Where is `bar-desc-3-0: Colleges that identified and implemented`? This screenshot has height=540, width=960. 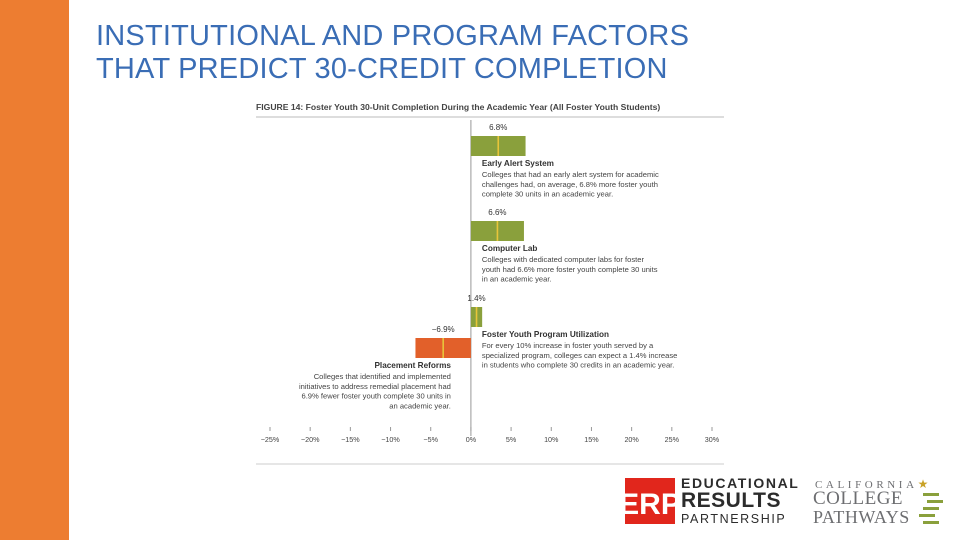 bar-desc-3-0: Colleges that identified and implemented is located at coordinates (382, 376).